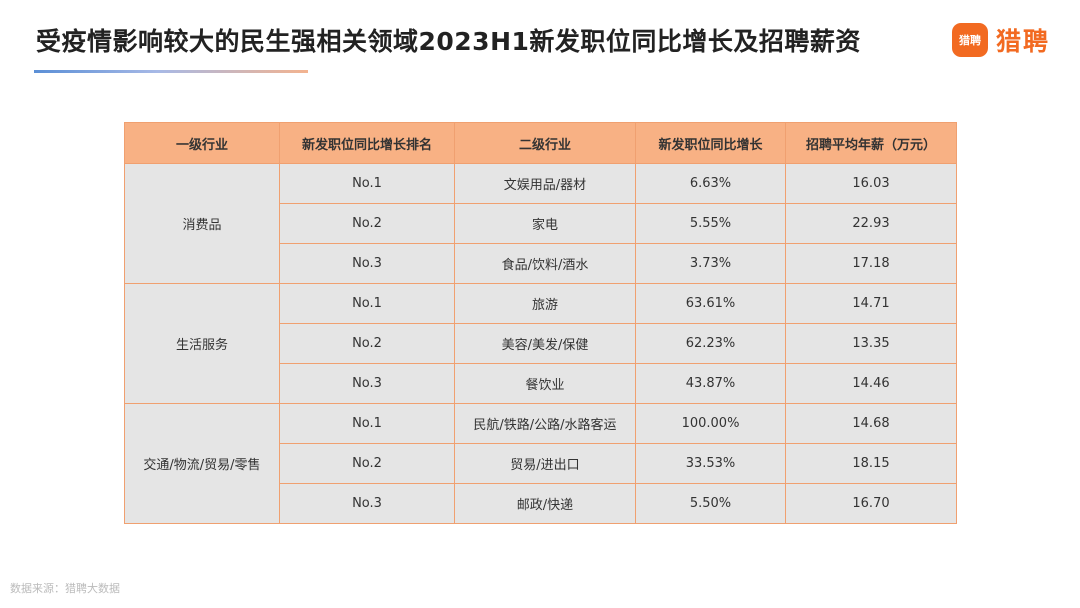  What do you see at coordinates (711, 344) in the screenshot?
I see `growth-cell: 62.23%` at bounding box center [711, 344].